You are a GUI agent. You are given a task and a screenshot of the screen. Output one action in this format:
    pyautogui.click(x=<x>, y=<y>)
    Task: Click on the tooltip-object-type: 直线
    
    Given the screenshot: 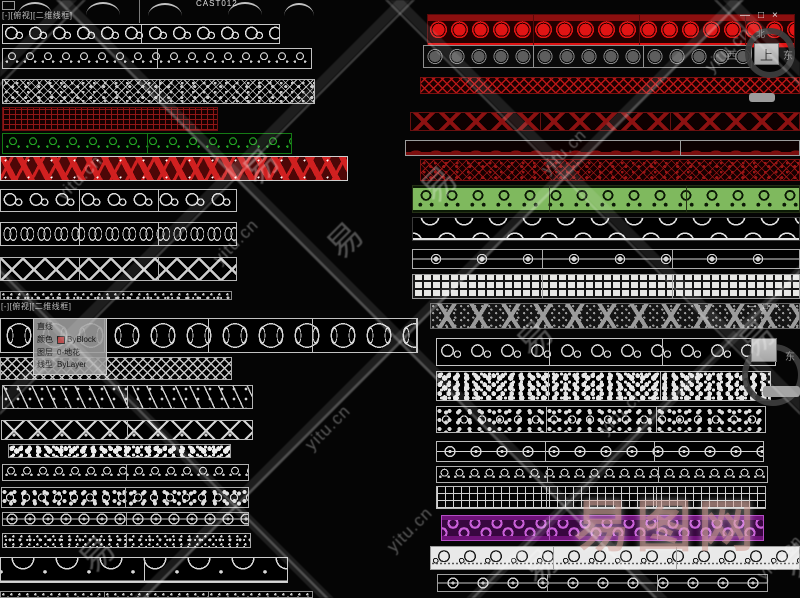 What is the action you would take?
    pyautogui.click(x=45, y=326)
    